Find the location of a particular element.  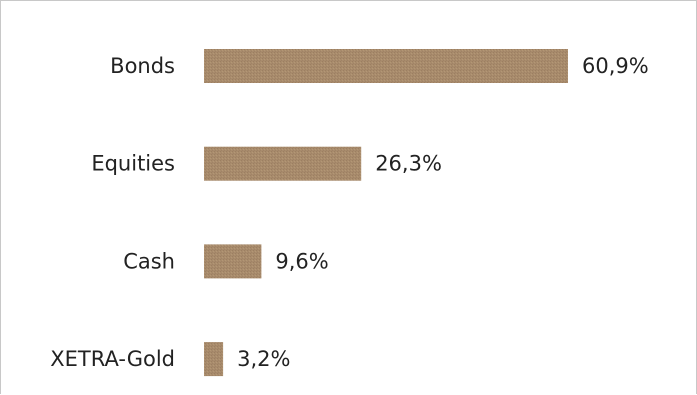

bar-bonds is located at coordinates (386, 66).